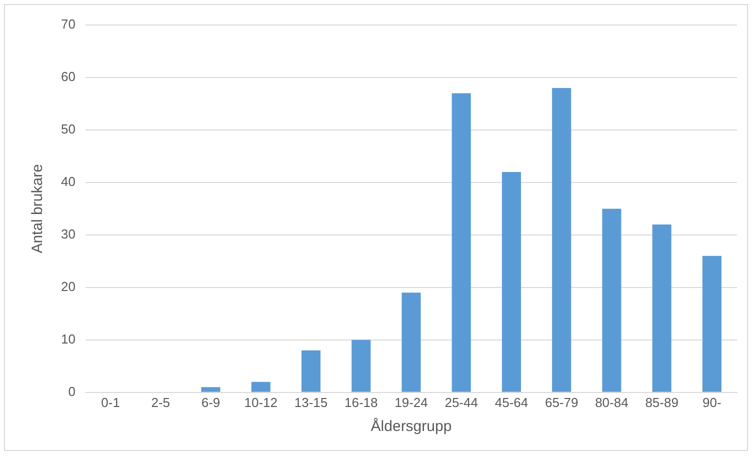 Image resolution: width=754 pixels, height=457 pixels. Describe the element at coordinates (210, 402) in the screenshot. I see `x-tick-label: 6-9` at that location.